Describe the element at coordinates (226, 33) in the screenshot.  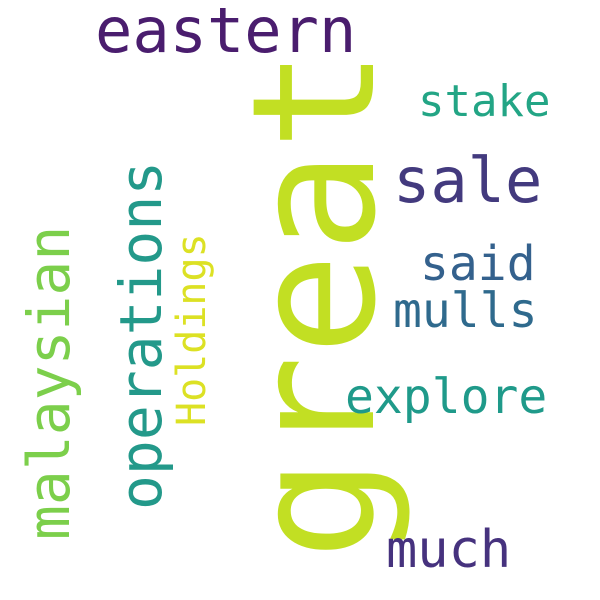
I see `word-eastern: eastern` at that location.